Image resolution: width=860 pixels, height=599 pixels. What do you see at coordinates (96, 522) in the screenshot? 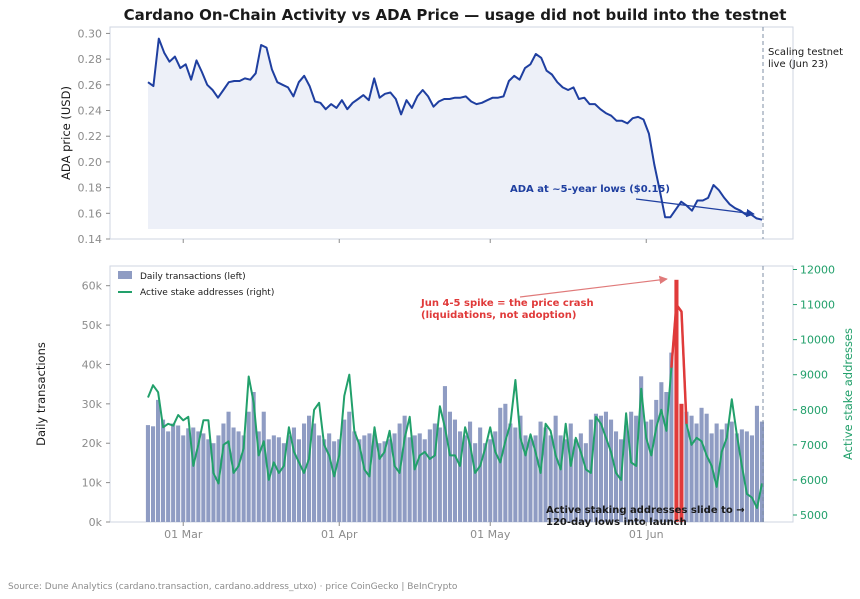
I see `transactions-y-tick-label: 0k` at bounding box center [96, 522].